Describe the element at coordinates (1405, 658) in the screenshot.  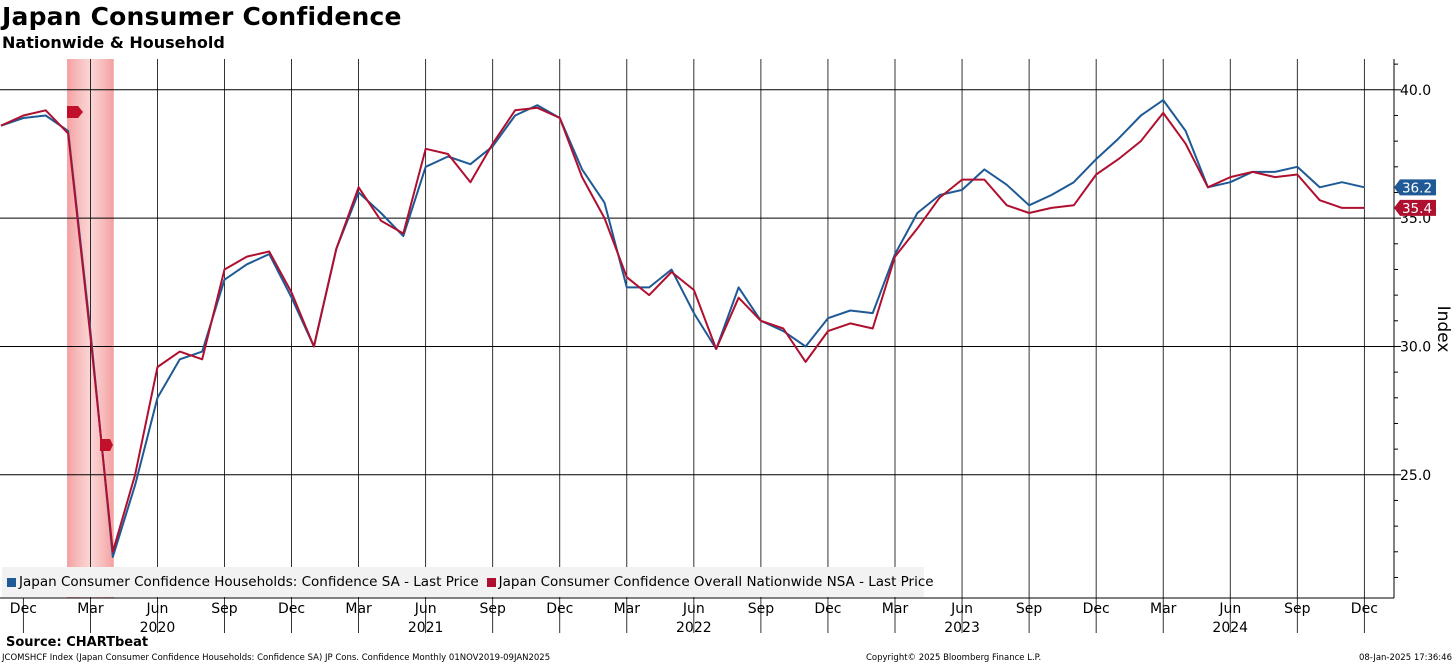
I see `timestamp-note: 08-Jan-2025 17:36:46` at that location.